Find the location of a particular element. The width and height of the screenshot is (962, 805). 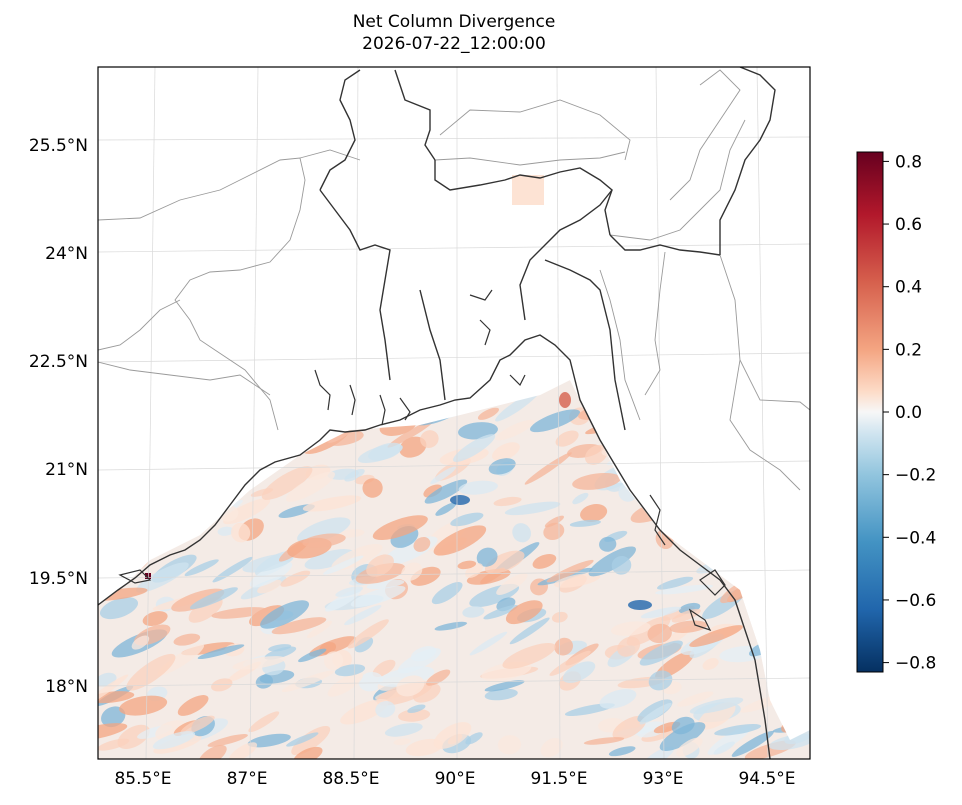

lon-tick-label: 91.5°E is located at coordinates (558, 779).